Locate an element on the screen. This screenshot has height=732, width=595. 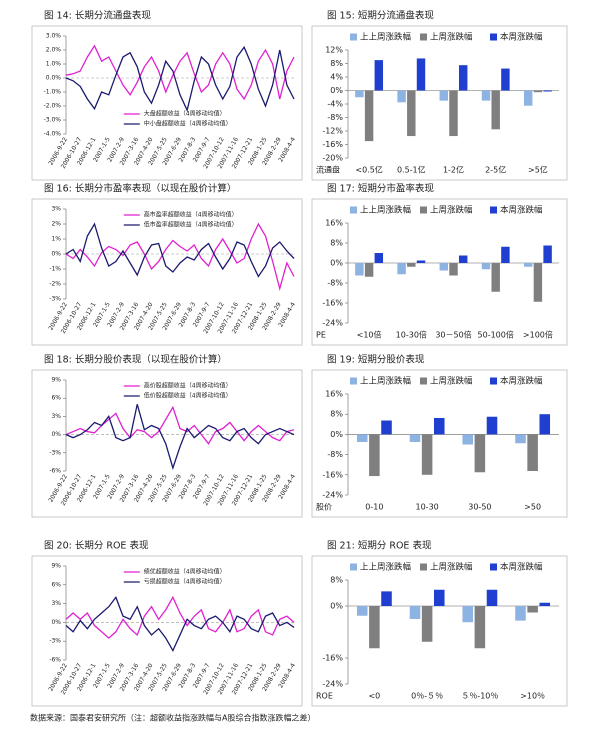
y-tick-label: 16% is located at coordinates (334, 223).